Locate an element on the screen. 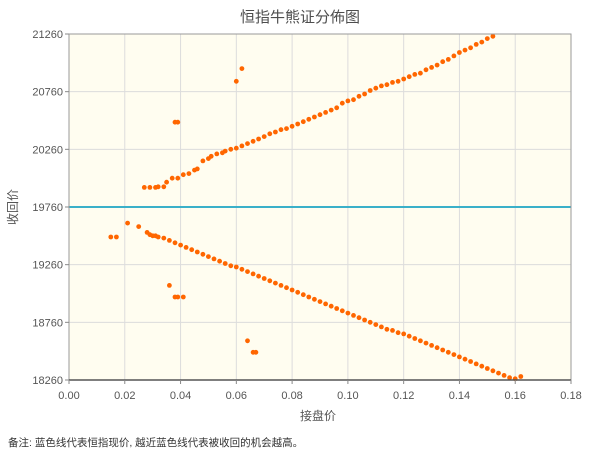 This screenshot has width=597, height=458. footnote: 备注: 蓝色线代表恒指现价, 越近蓝色线代表被收回的机会越高。 is located at coordinates (156, 443).